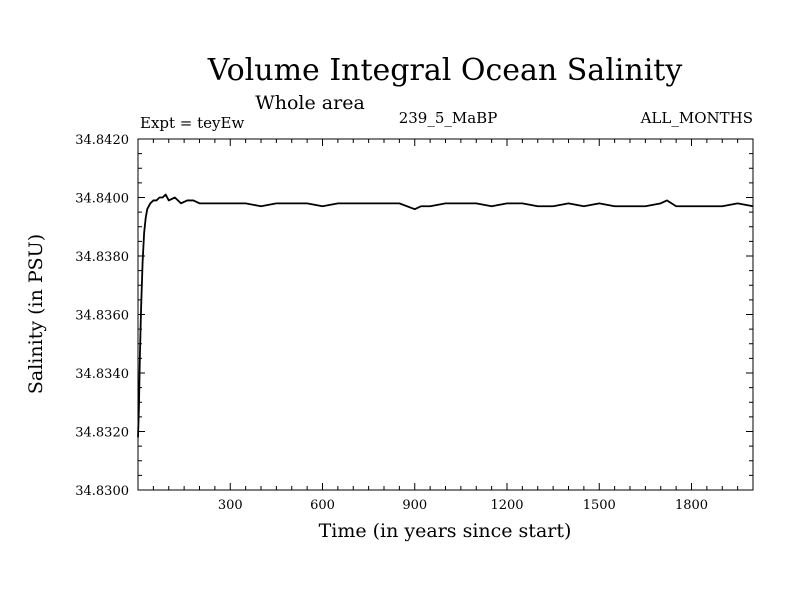 This screenshot has width=800, height=600. What do you see at coordinates (310, 103) in the screenshot?
I see `chart-subtitle: Whole area` at bounding box center [310, 103].